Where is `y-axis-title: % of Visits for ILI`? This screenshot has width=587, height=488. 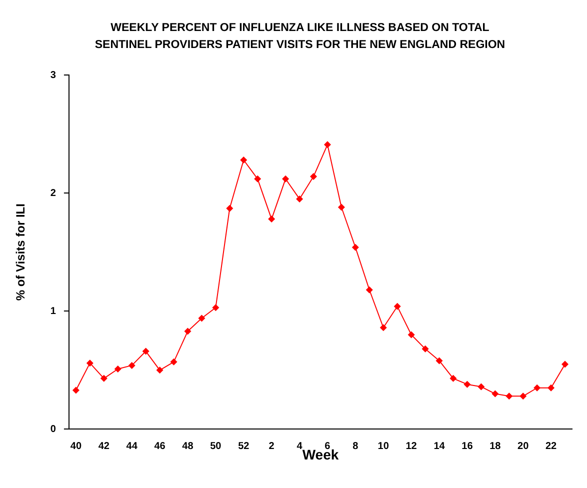
y-axis-title: % of Visits for ILI is located at coordinates (21, 252).